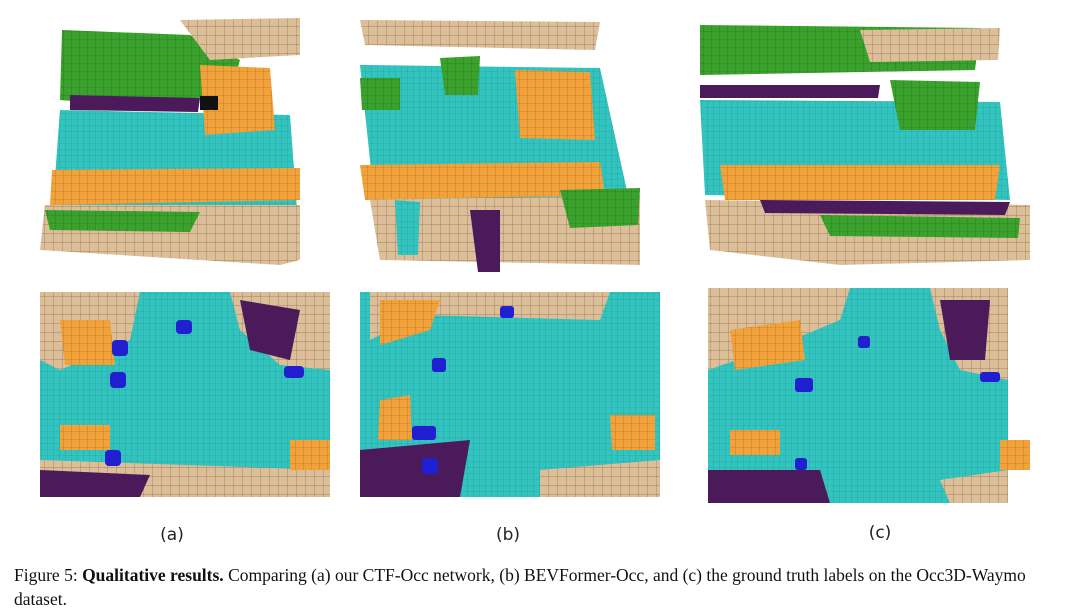 The image size is (1080, 616). What do you see at coordinates (153, 575) in the screenshot?
I see `caption-title: Qualitative results.` at bounding box center [153, 575].